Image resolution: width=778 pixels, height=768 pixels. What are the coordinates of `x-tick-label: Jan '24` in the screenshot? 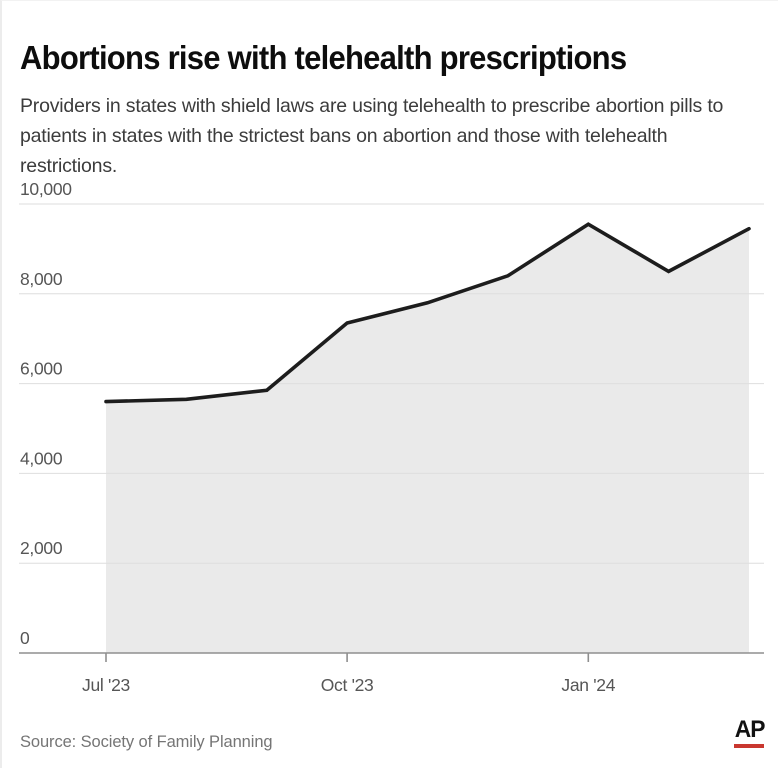 It's located at (588, 685).